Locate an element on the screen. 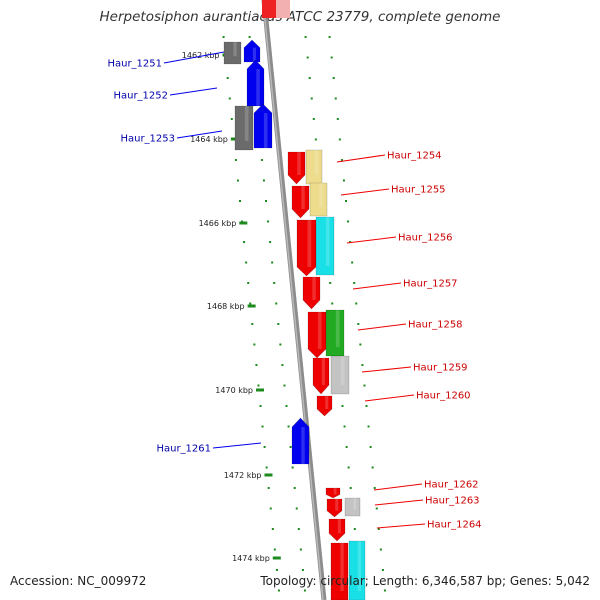 This screenshot has width=600, height=600. genome-backbone is located at coordinates (294, 300).